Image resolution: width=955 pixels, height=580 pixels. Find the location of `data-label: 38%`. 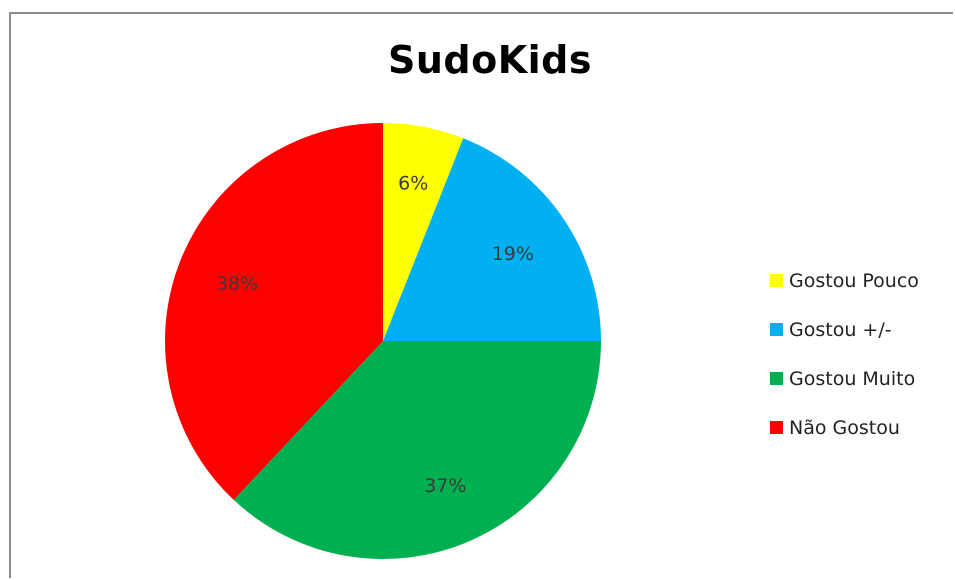

data-label: 38% is located at coordinates (237, 284).